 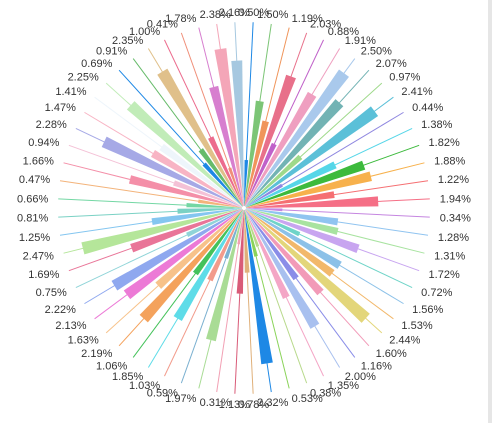 I want to click on slice-label-19: 1.72%, so click(x=444, y=275).